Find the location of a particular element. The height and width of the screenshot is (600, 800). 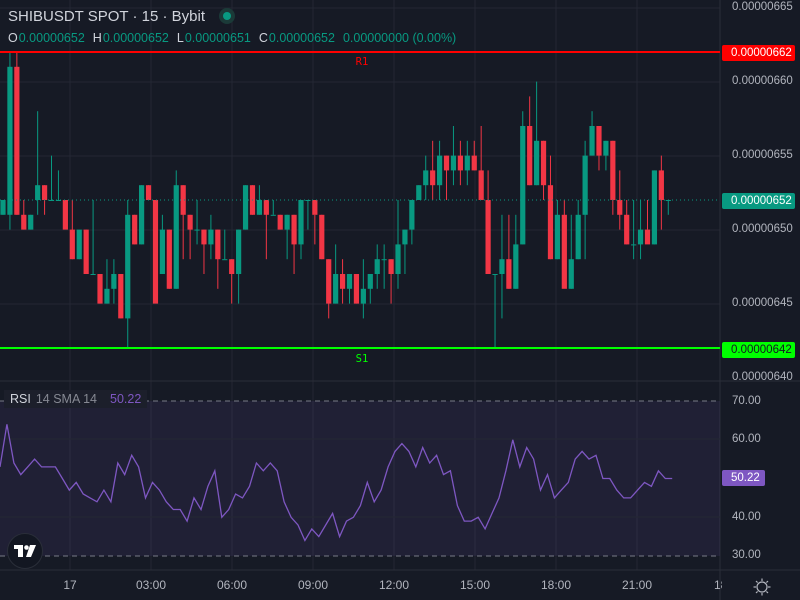

open-value: 0.00000652 is located at coordinates (51, 38).